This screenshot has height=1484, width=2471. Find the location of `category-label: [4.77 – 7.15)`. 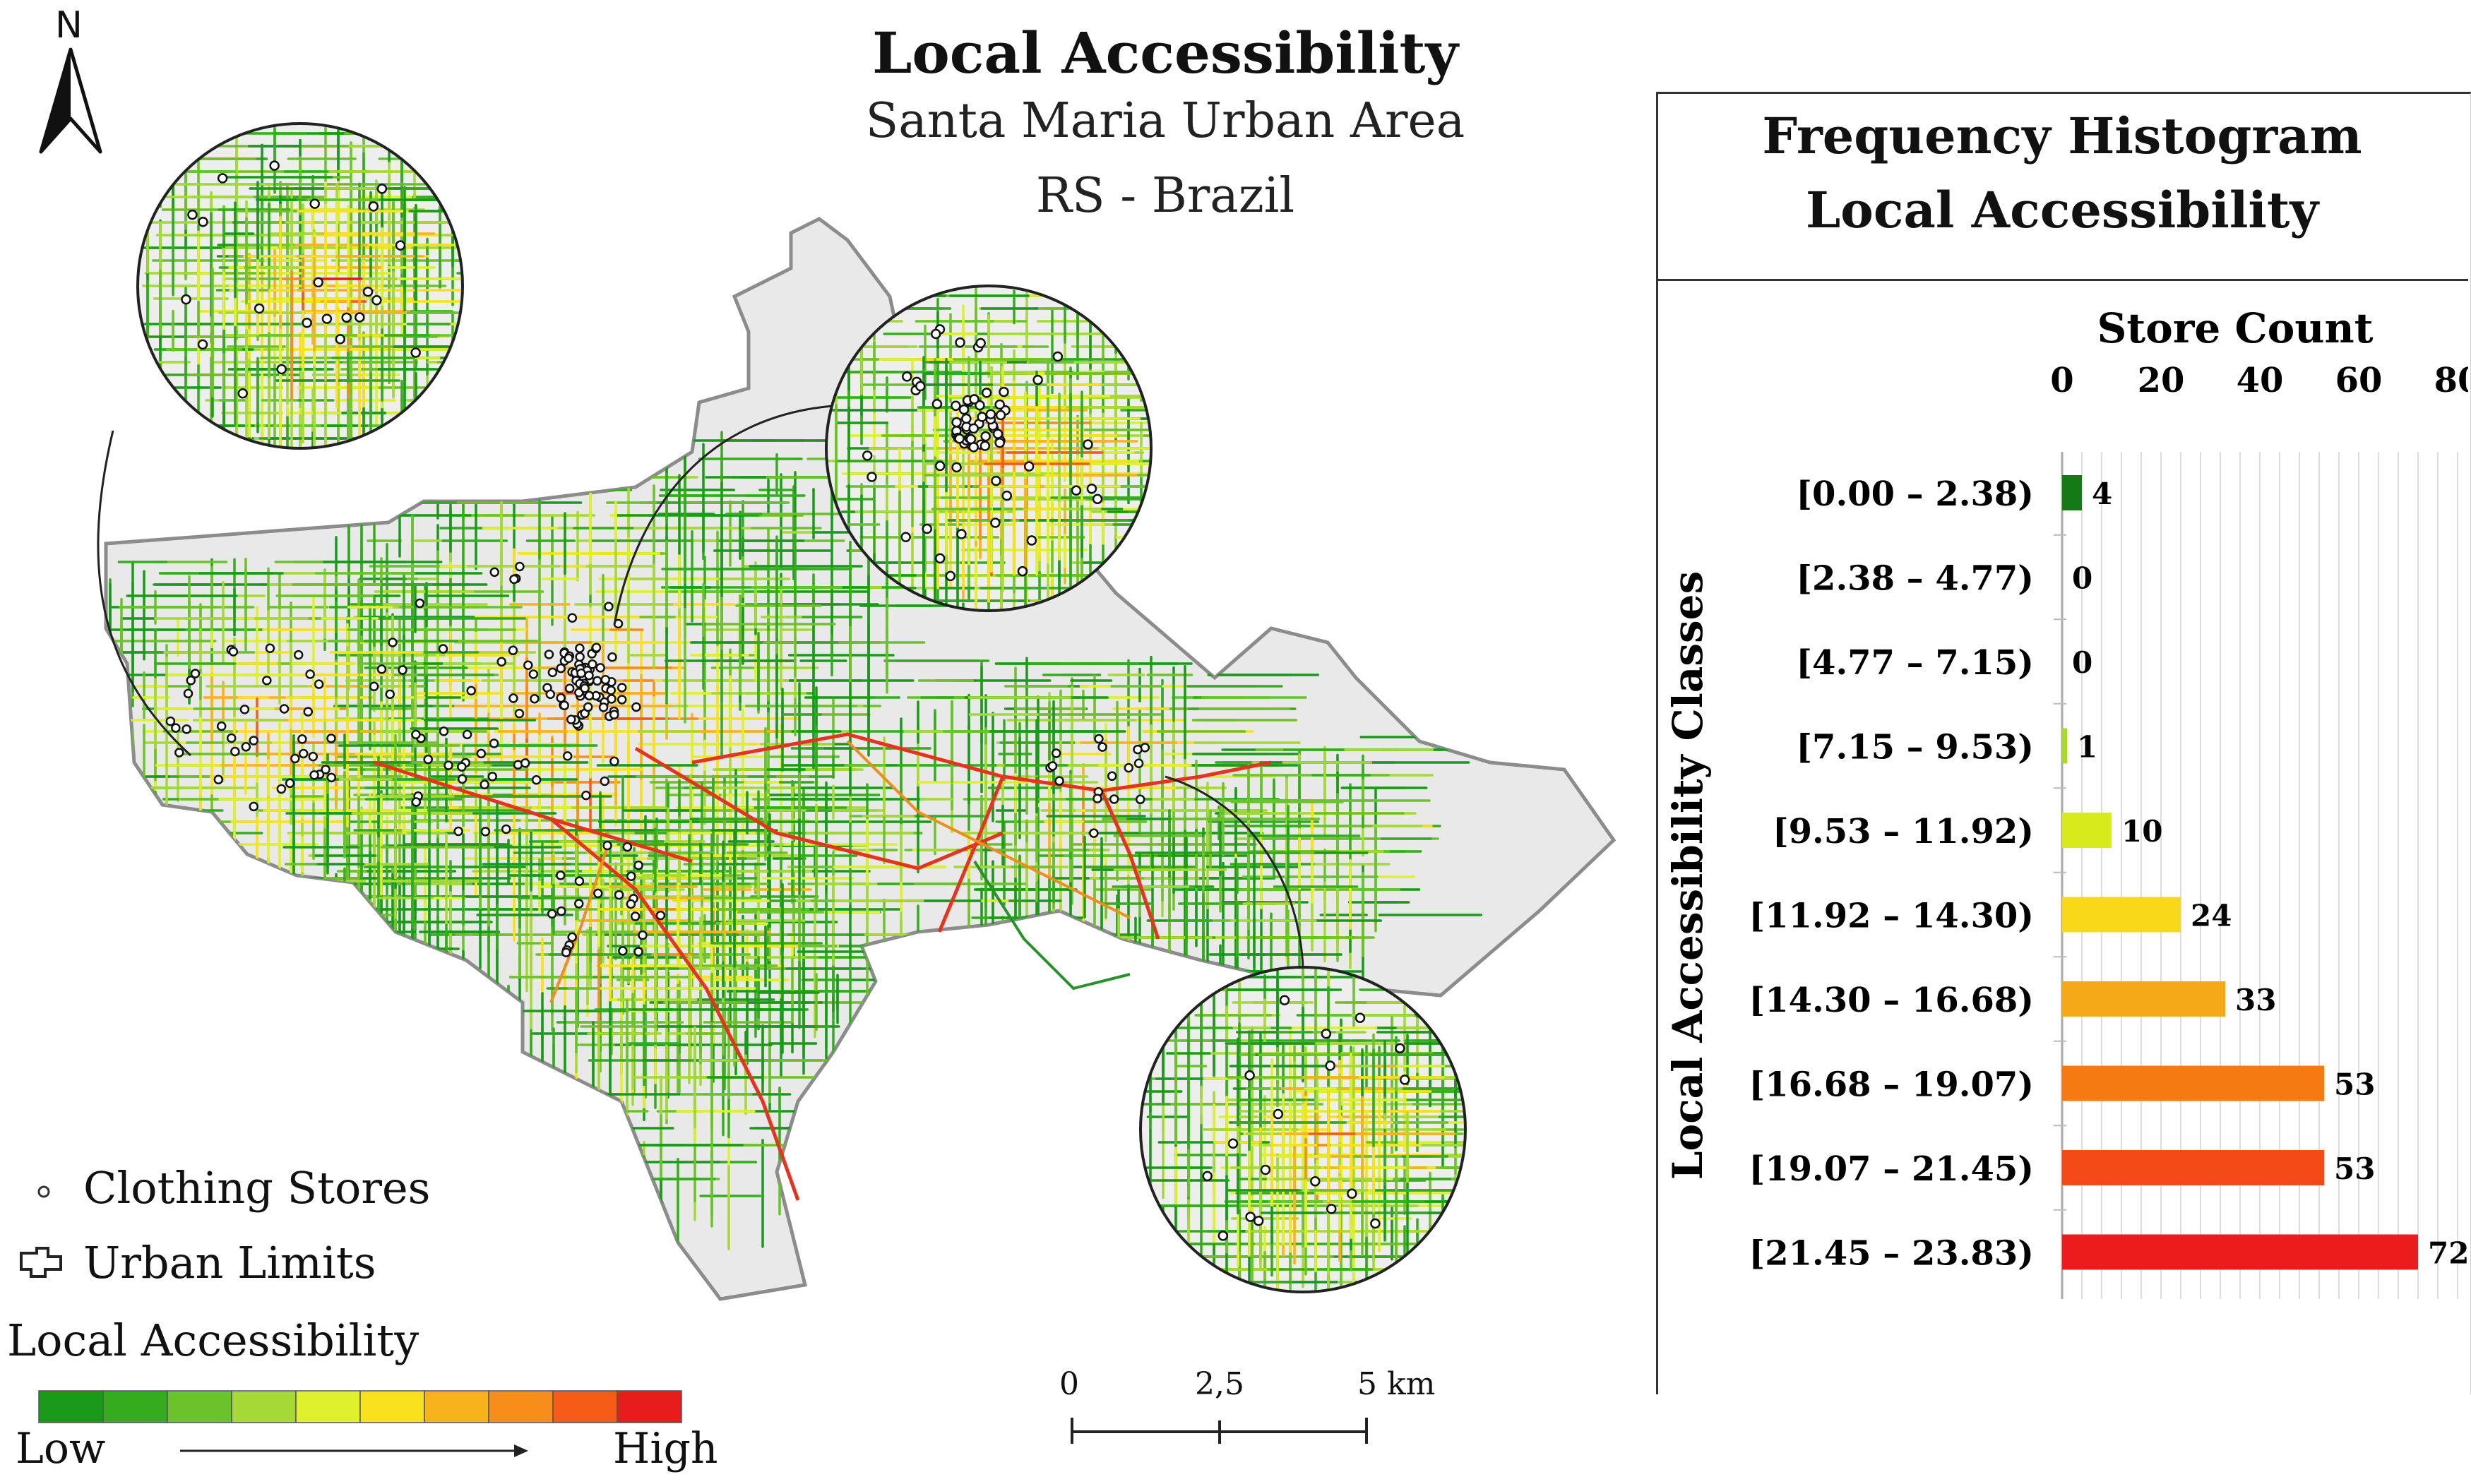

category-label: [4.77 – 7.15) is located at coordinates (1915, 663).